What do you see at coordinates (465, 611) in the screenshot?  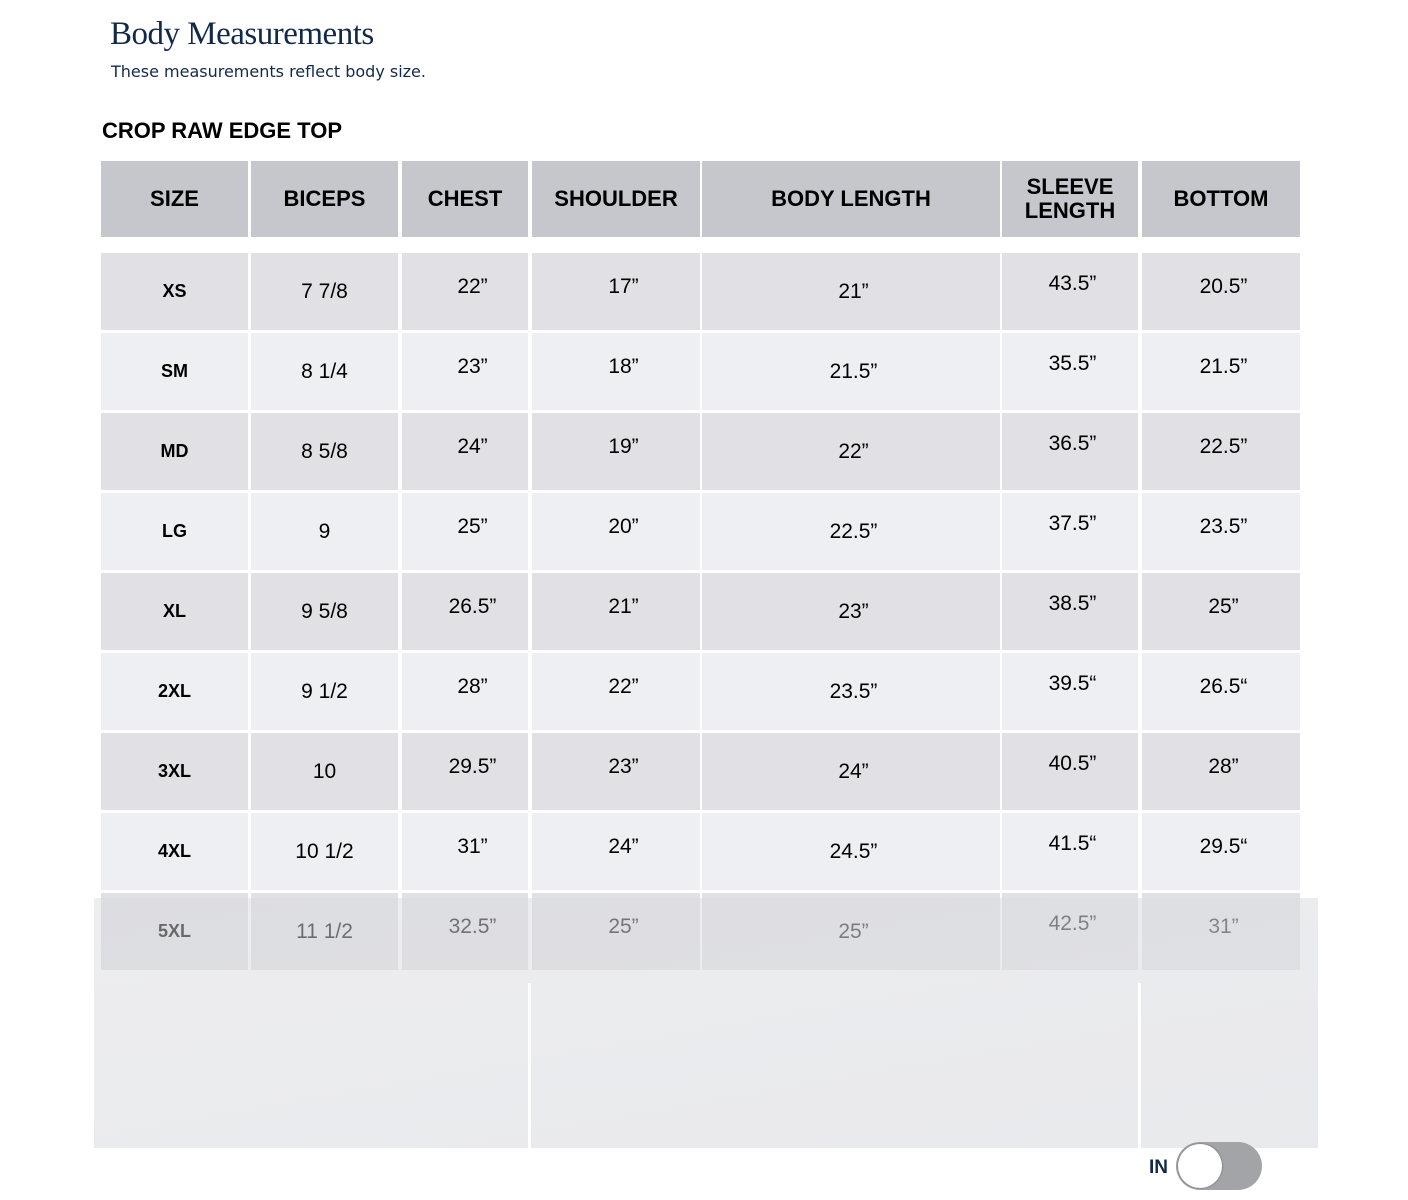 I see `table-cell: 26.5”` at bounding box center [465, 611].